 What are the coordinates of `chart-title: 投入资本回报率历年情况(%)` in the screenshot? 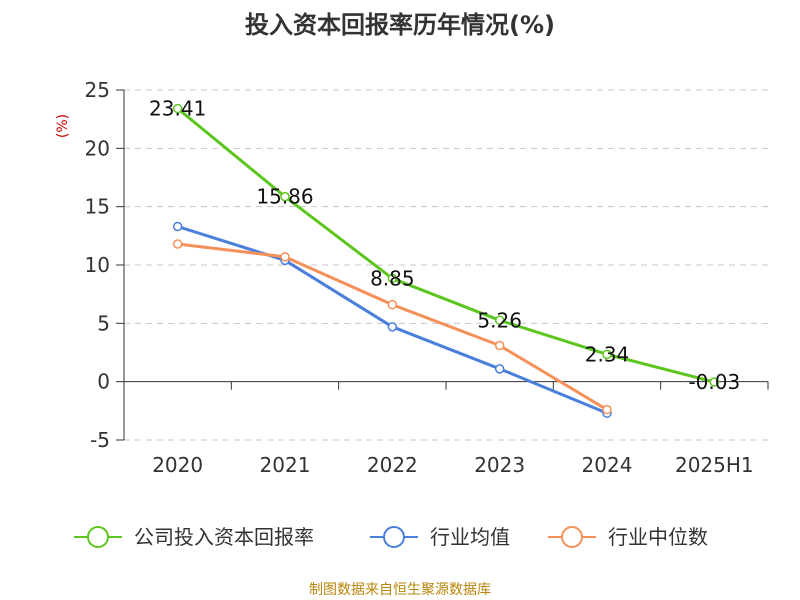 It's located at (400, 25).